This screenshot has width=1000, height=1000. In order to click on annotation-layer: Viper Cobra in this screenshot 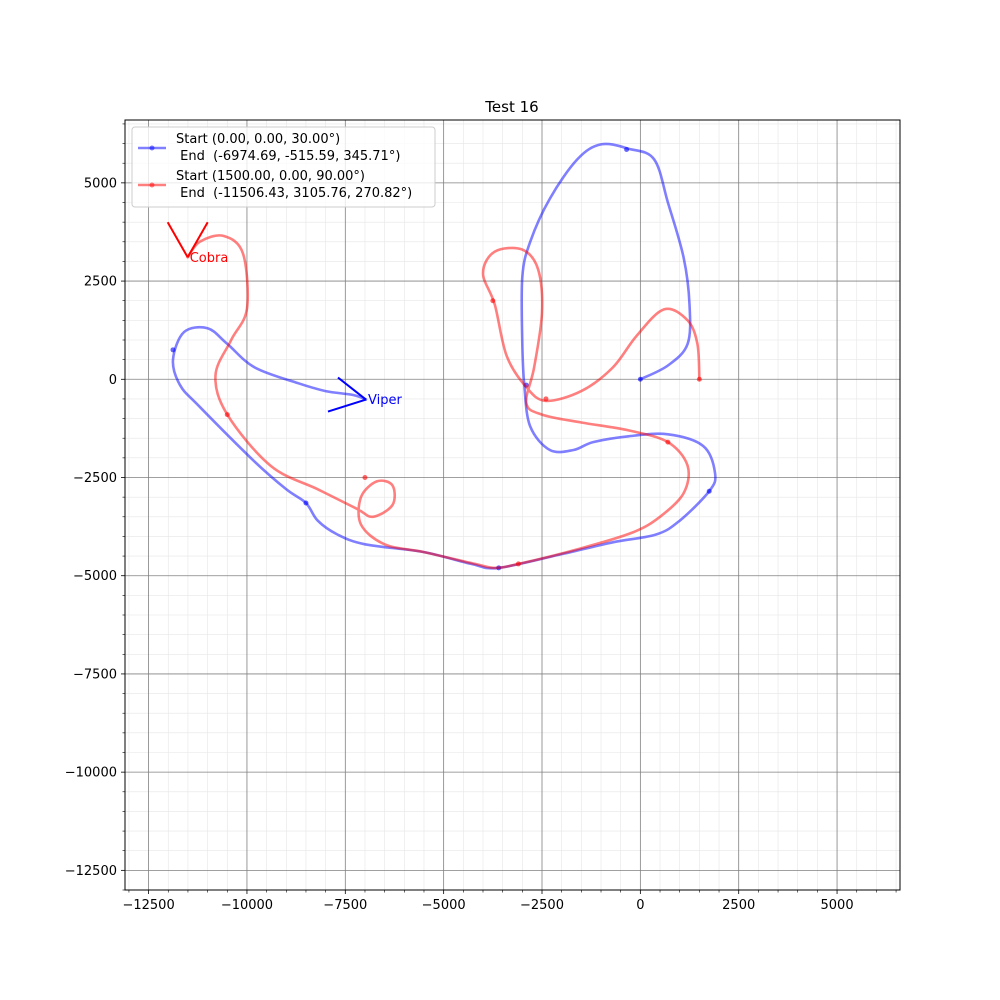, I will do `click(284, 317)`.